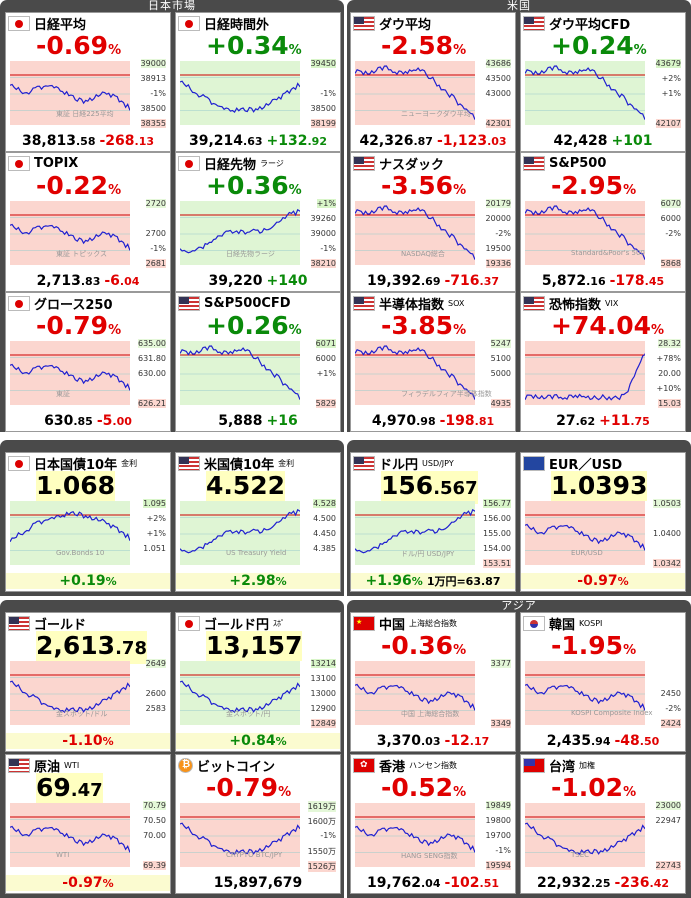 Image resolution: width=691 pixels, height=898 pixels. I want to click on tick-label: 4.450, so click(324, 533).